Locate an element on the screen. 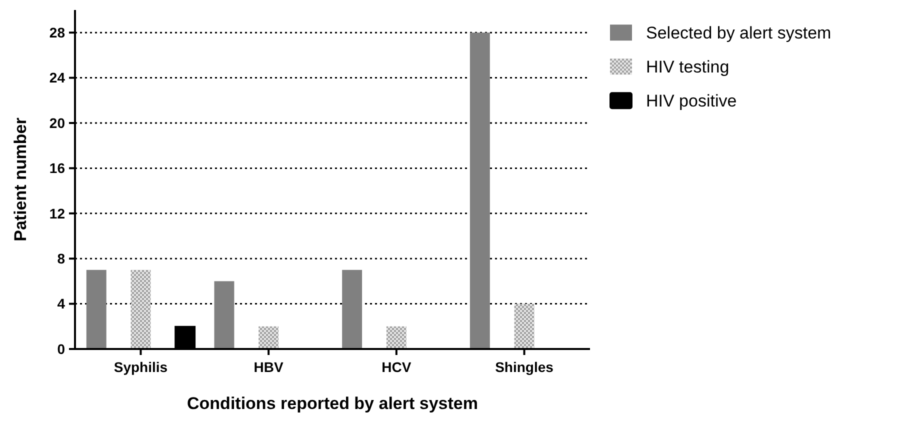  legend-label: HIV testing is located at coordinates (688, 67).